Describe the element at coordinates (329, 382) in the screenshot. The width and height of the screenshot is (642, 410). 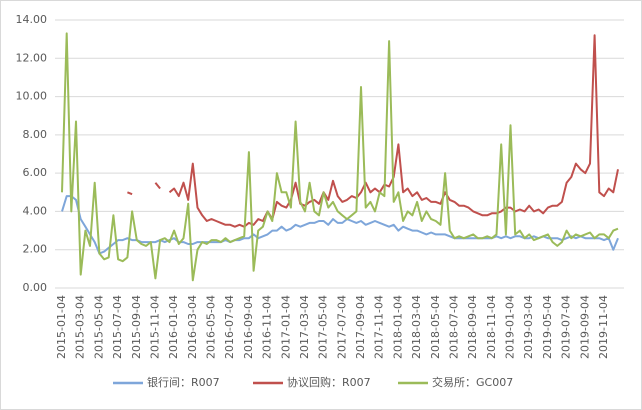
I see `legend-label: 协议回购：R007` at that location.